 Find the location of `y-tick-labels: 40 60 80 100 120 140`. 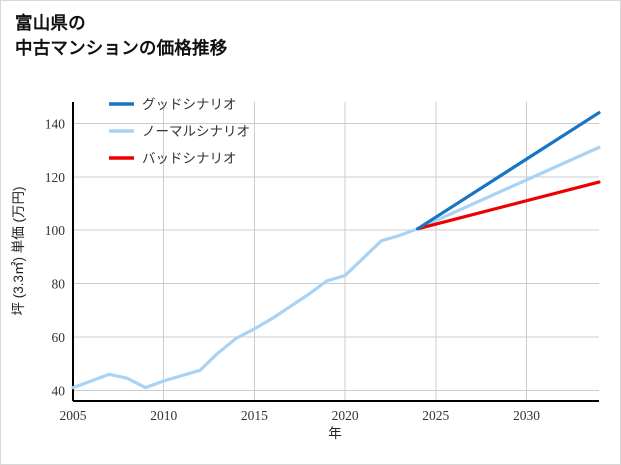

y-tick-labels: 40 60 80 100 120 140 is located at coordinates (55, 257).